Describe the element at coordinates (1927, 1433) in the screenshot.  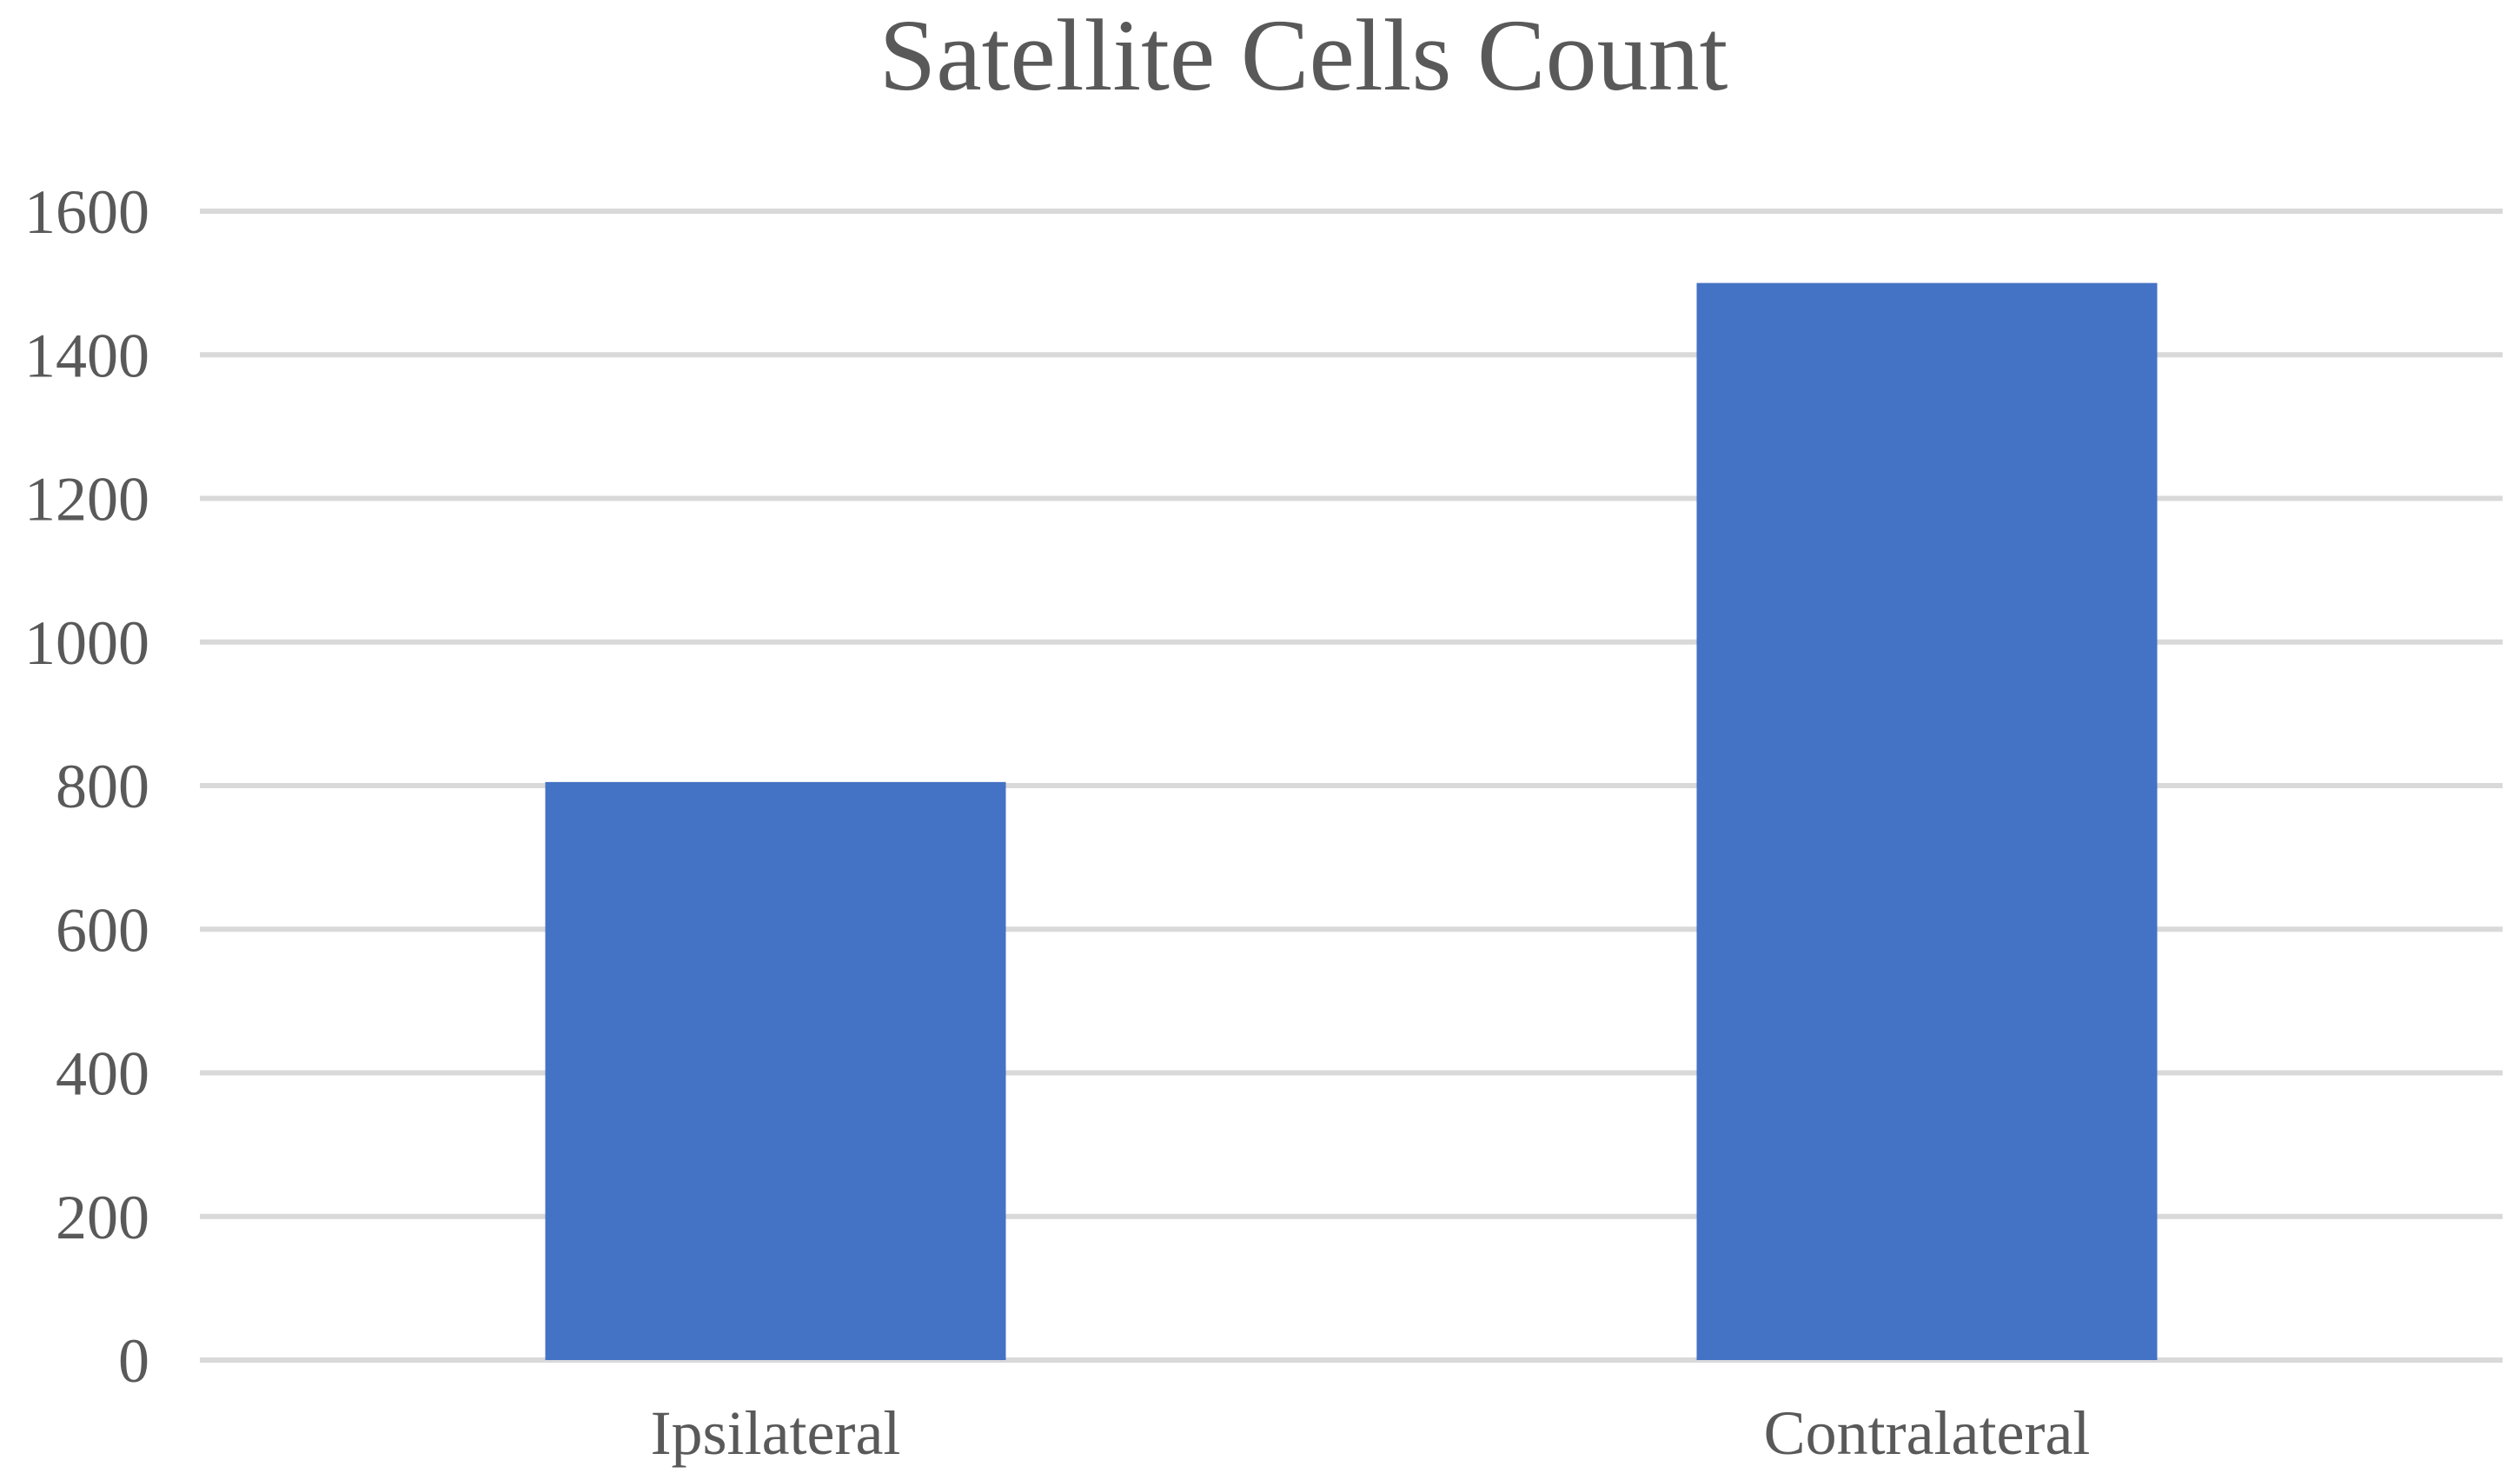
I see `x-category-label-contralateral: Contralateral` at that location.